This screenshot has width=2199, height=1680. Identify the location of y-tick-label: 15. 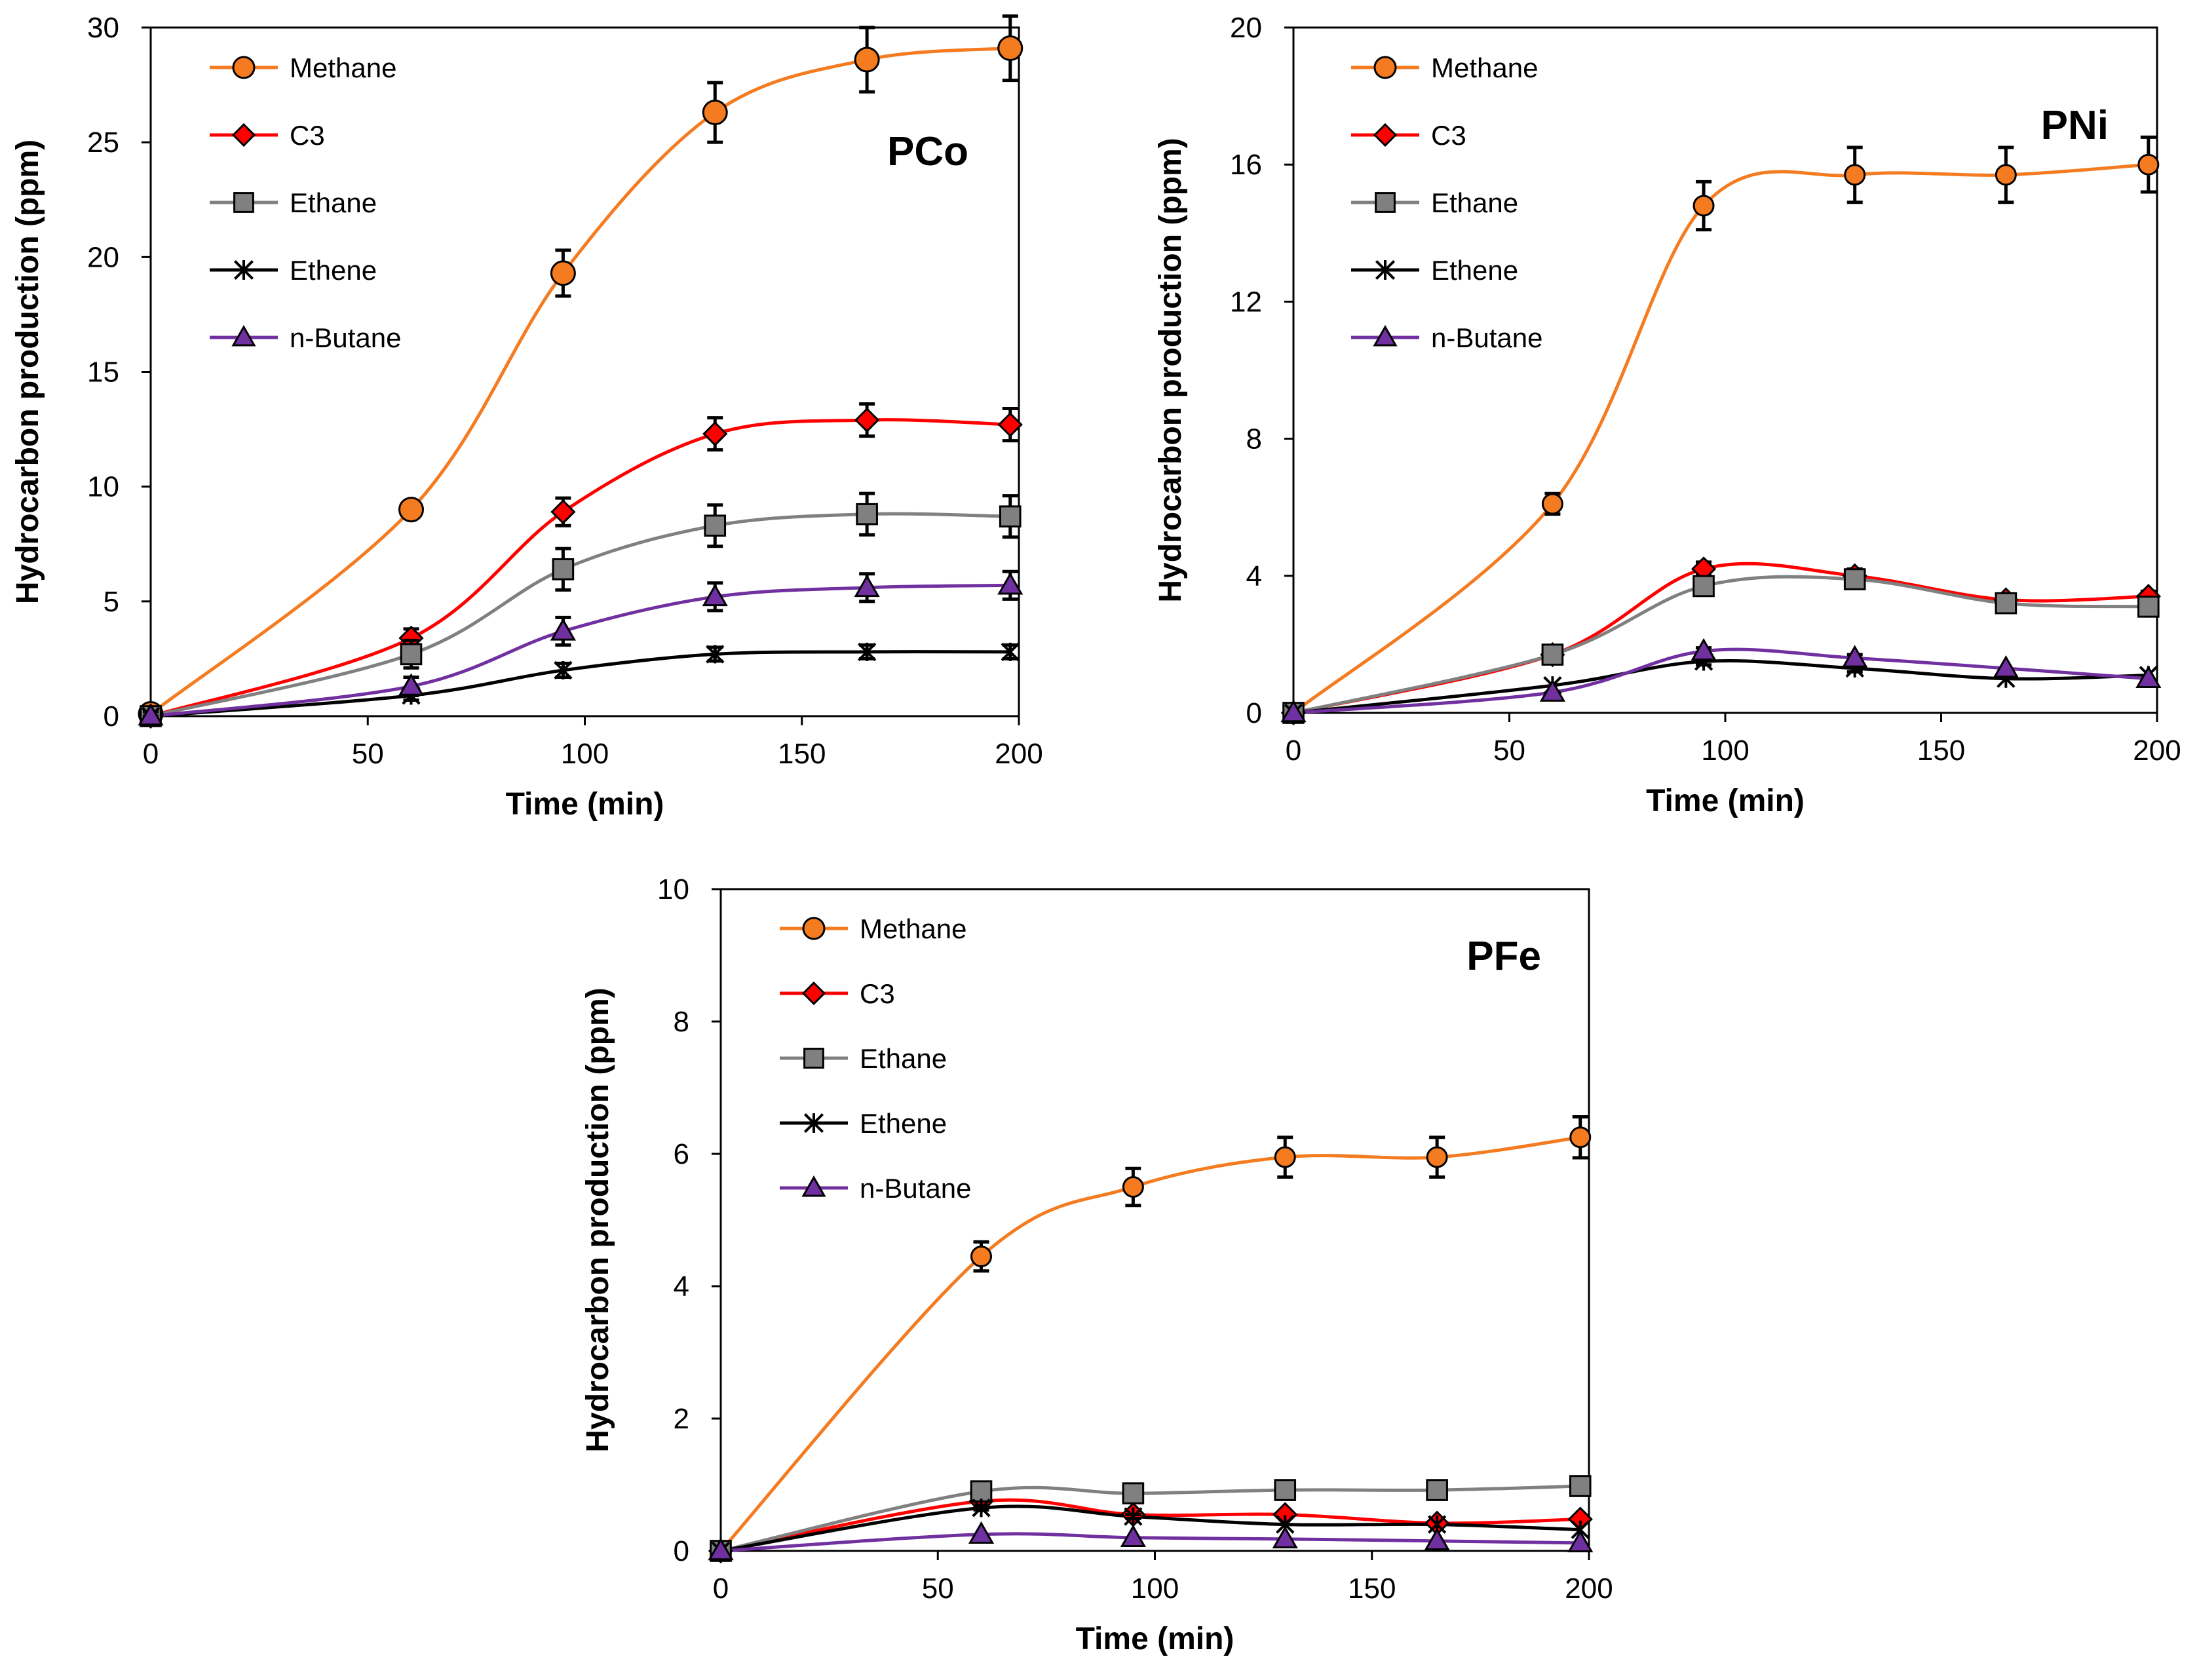
(103, 372).